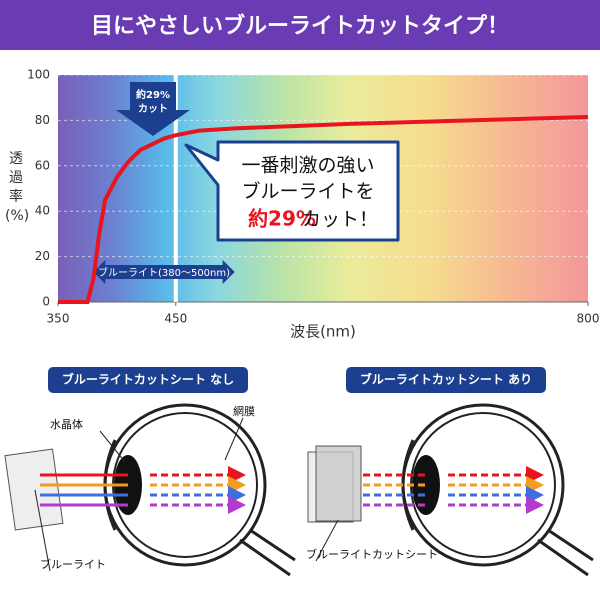 This screenshot has height=608, width=600. What do you see at coordinates (153, 94) in the screenshot?
I see `cut-marker-text: 約29%` at bounding box center [153, 94].